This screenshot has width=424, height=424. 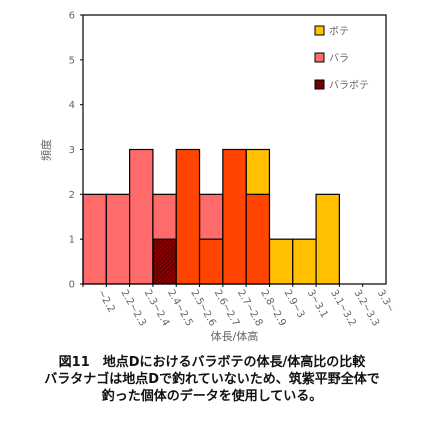 I want to click on x-tick-label-12: 3.3~, so click(x=386, y=301).